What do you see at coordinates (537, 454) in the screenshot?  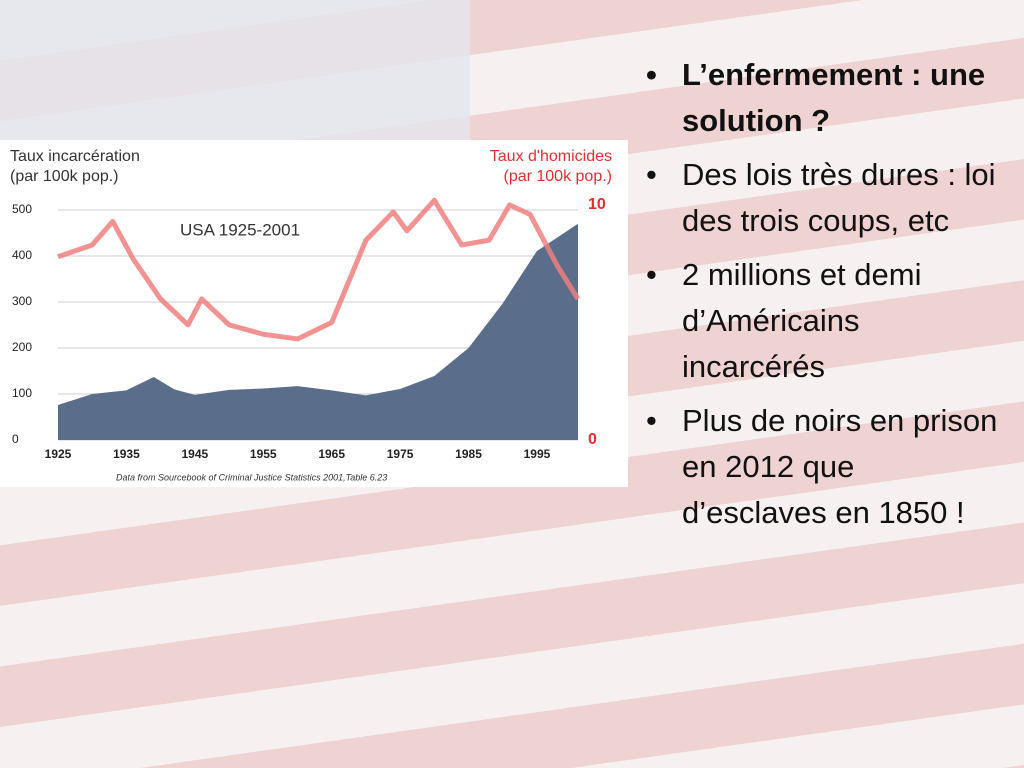 I see `x-tick-label: 1995` at bounding box center [537, 454].